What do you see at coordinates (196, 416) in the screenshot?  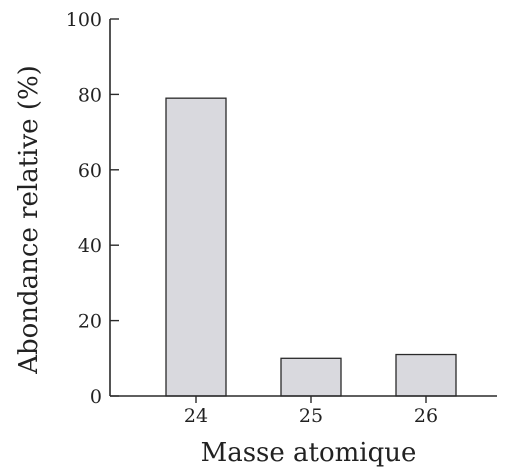 I see `x-tick-label: 24` at bounding box center [196, 416].